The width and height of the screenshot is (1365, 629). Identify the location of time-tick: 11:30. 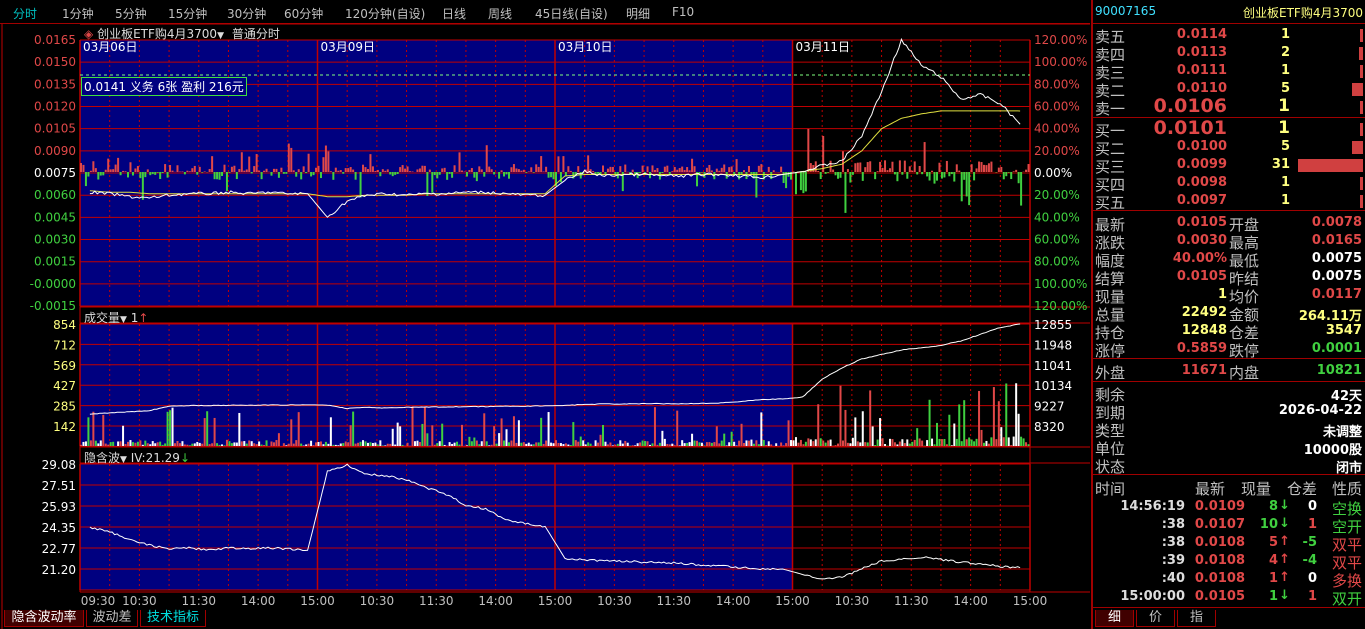
(436, 601).